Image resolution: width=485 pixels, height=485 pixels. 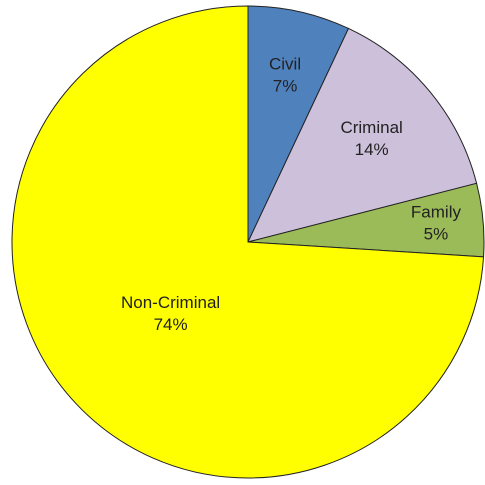 I want to click on slice-label: Family, so click(x=436, y=212).